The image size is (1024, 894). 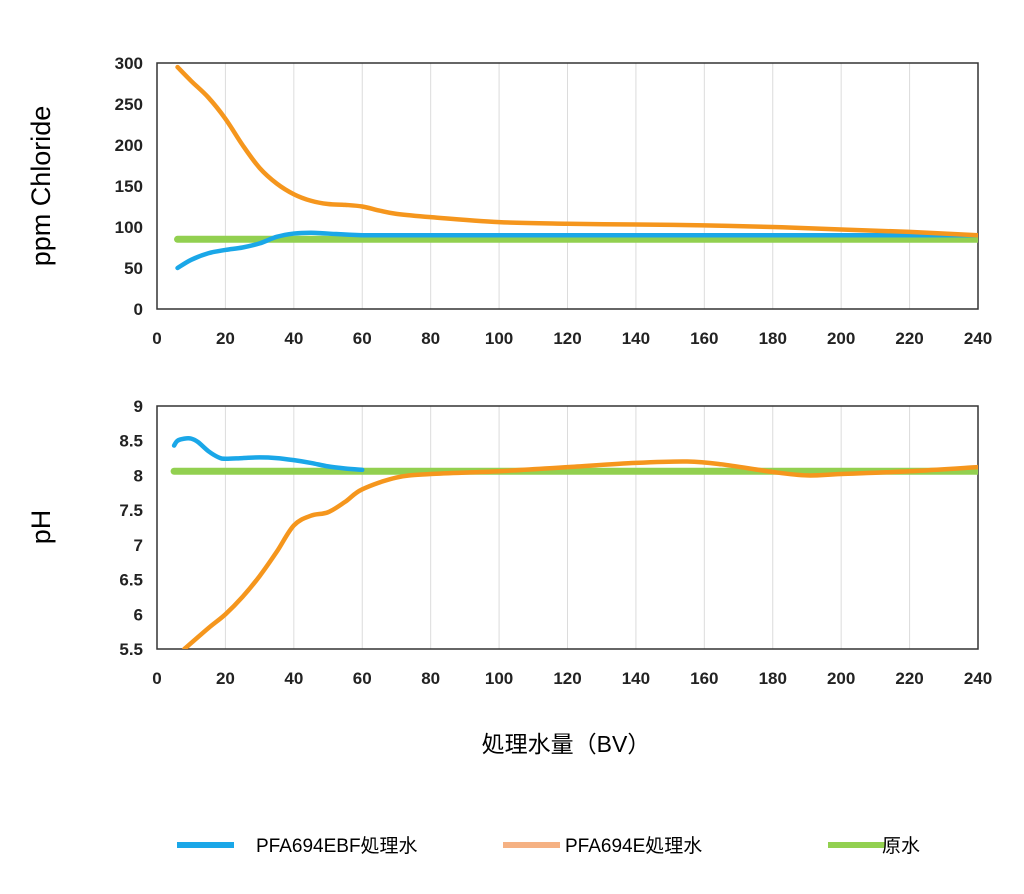 I want to click on y-tick-label: 50, so click(x=133, y=268).